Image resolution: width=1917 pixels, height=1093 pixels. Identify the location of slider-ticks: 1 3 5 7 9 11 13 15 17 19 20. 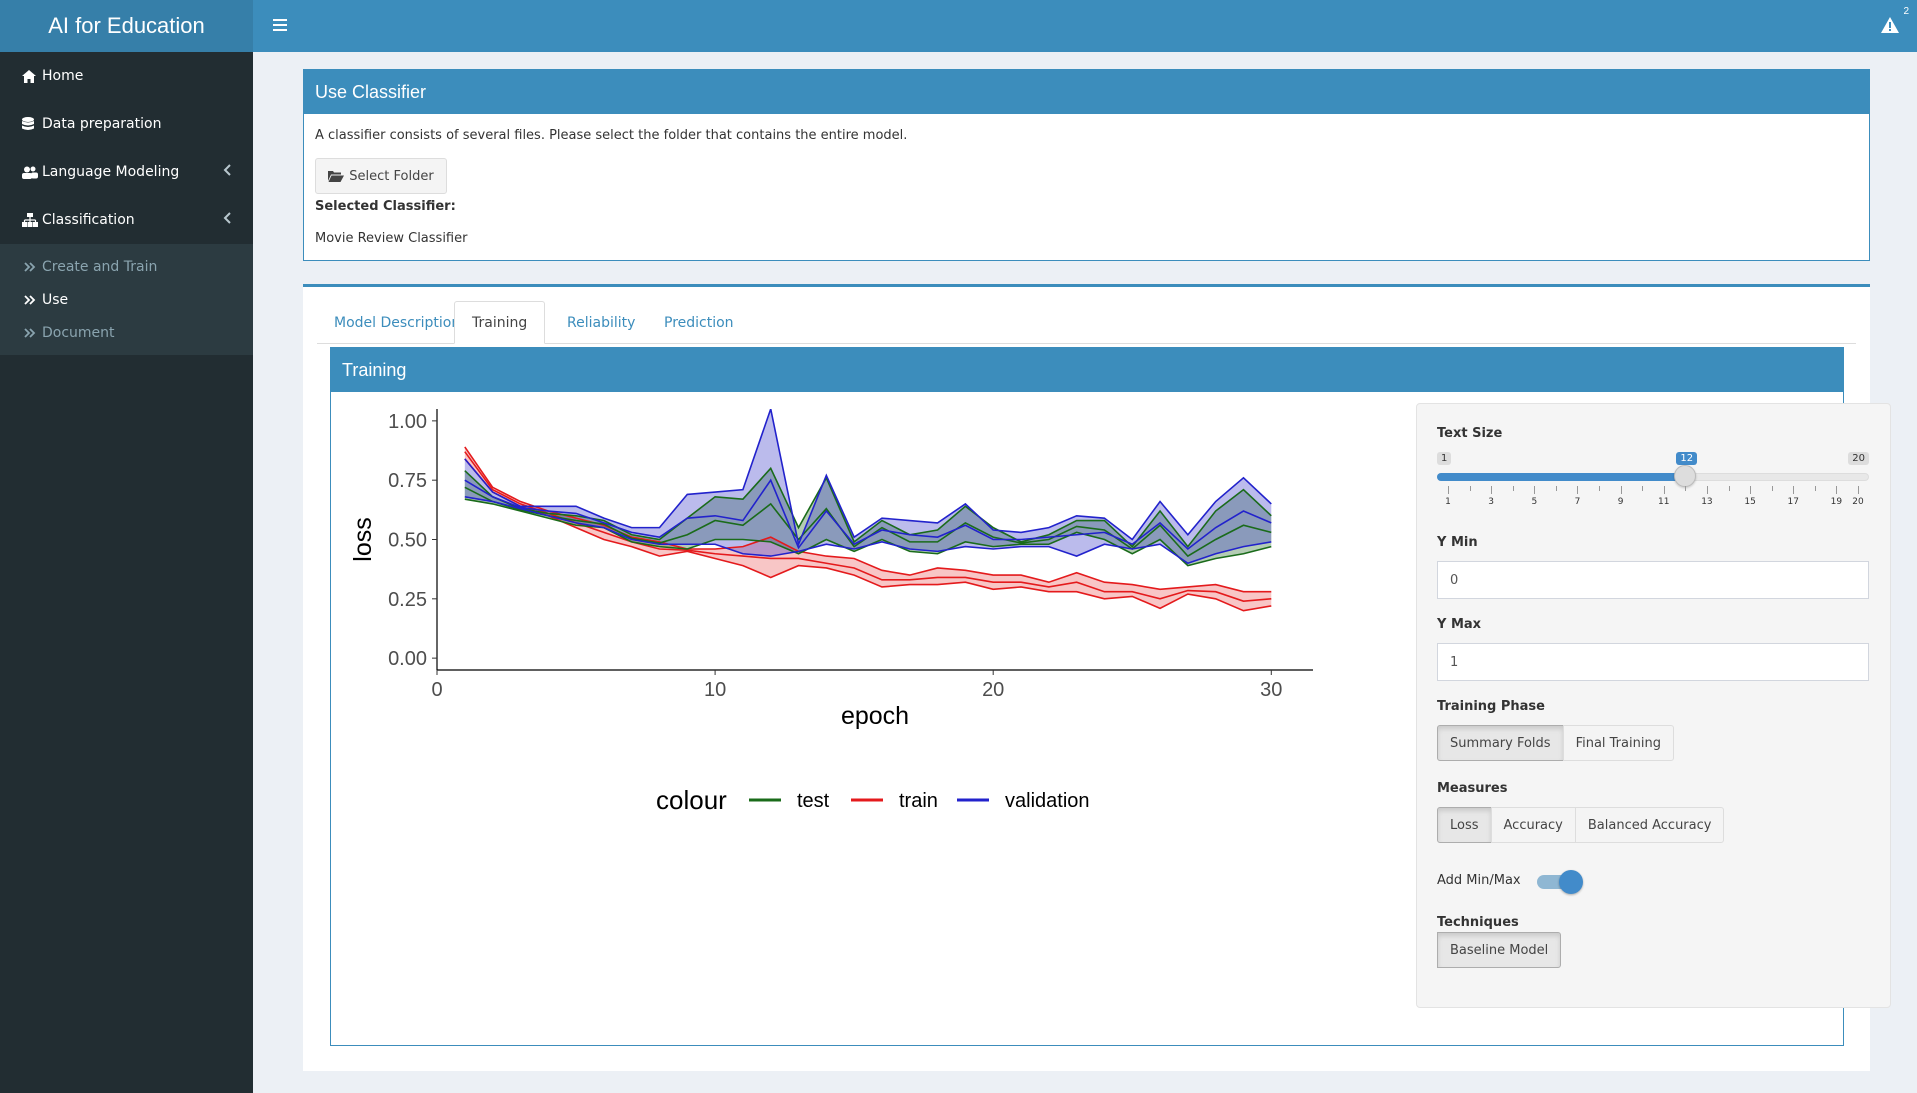
(1653, 496).